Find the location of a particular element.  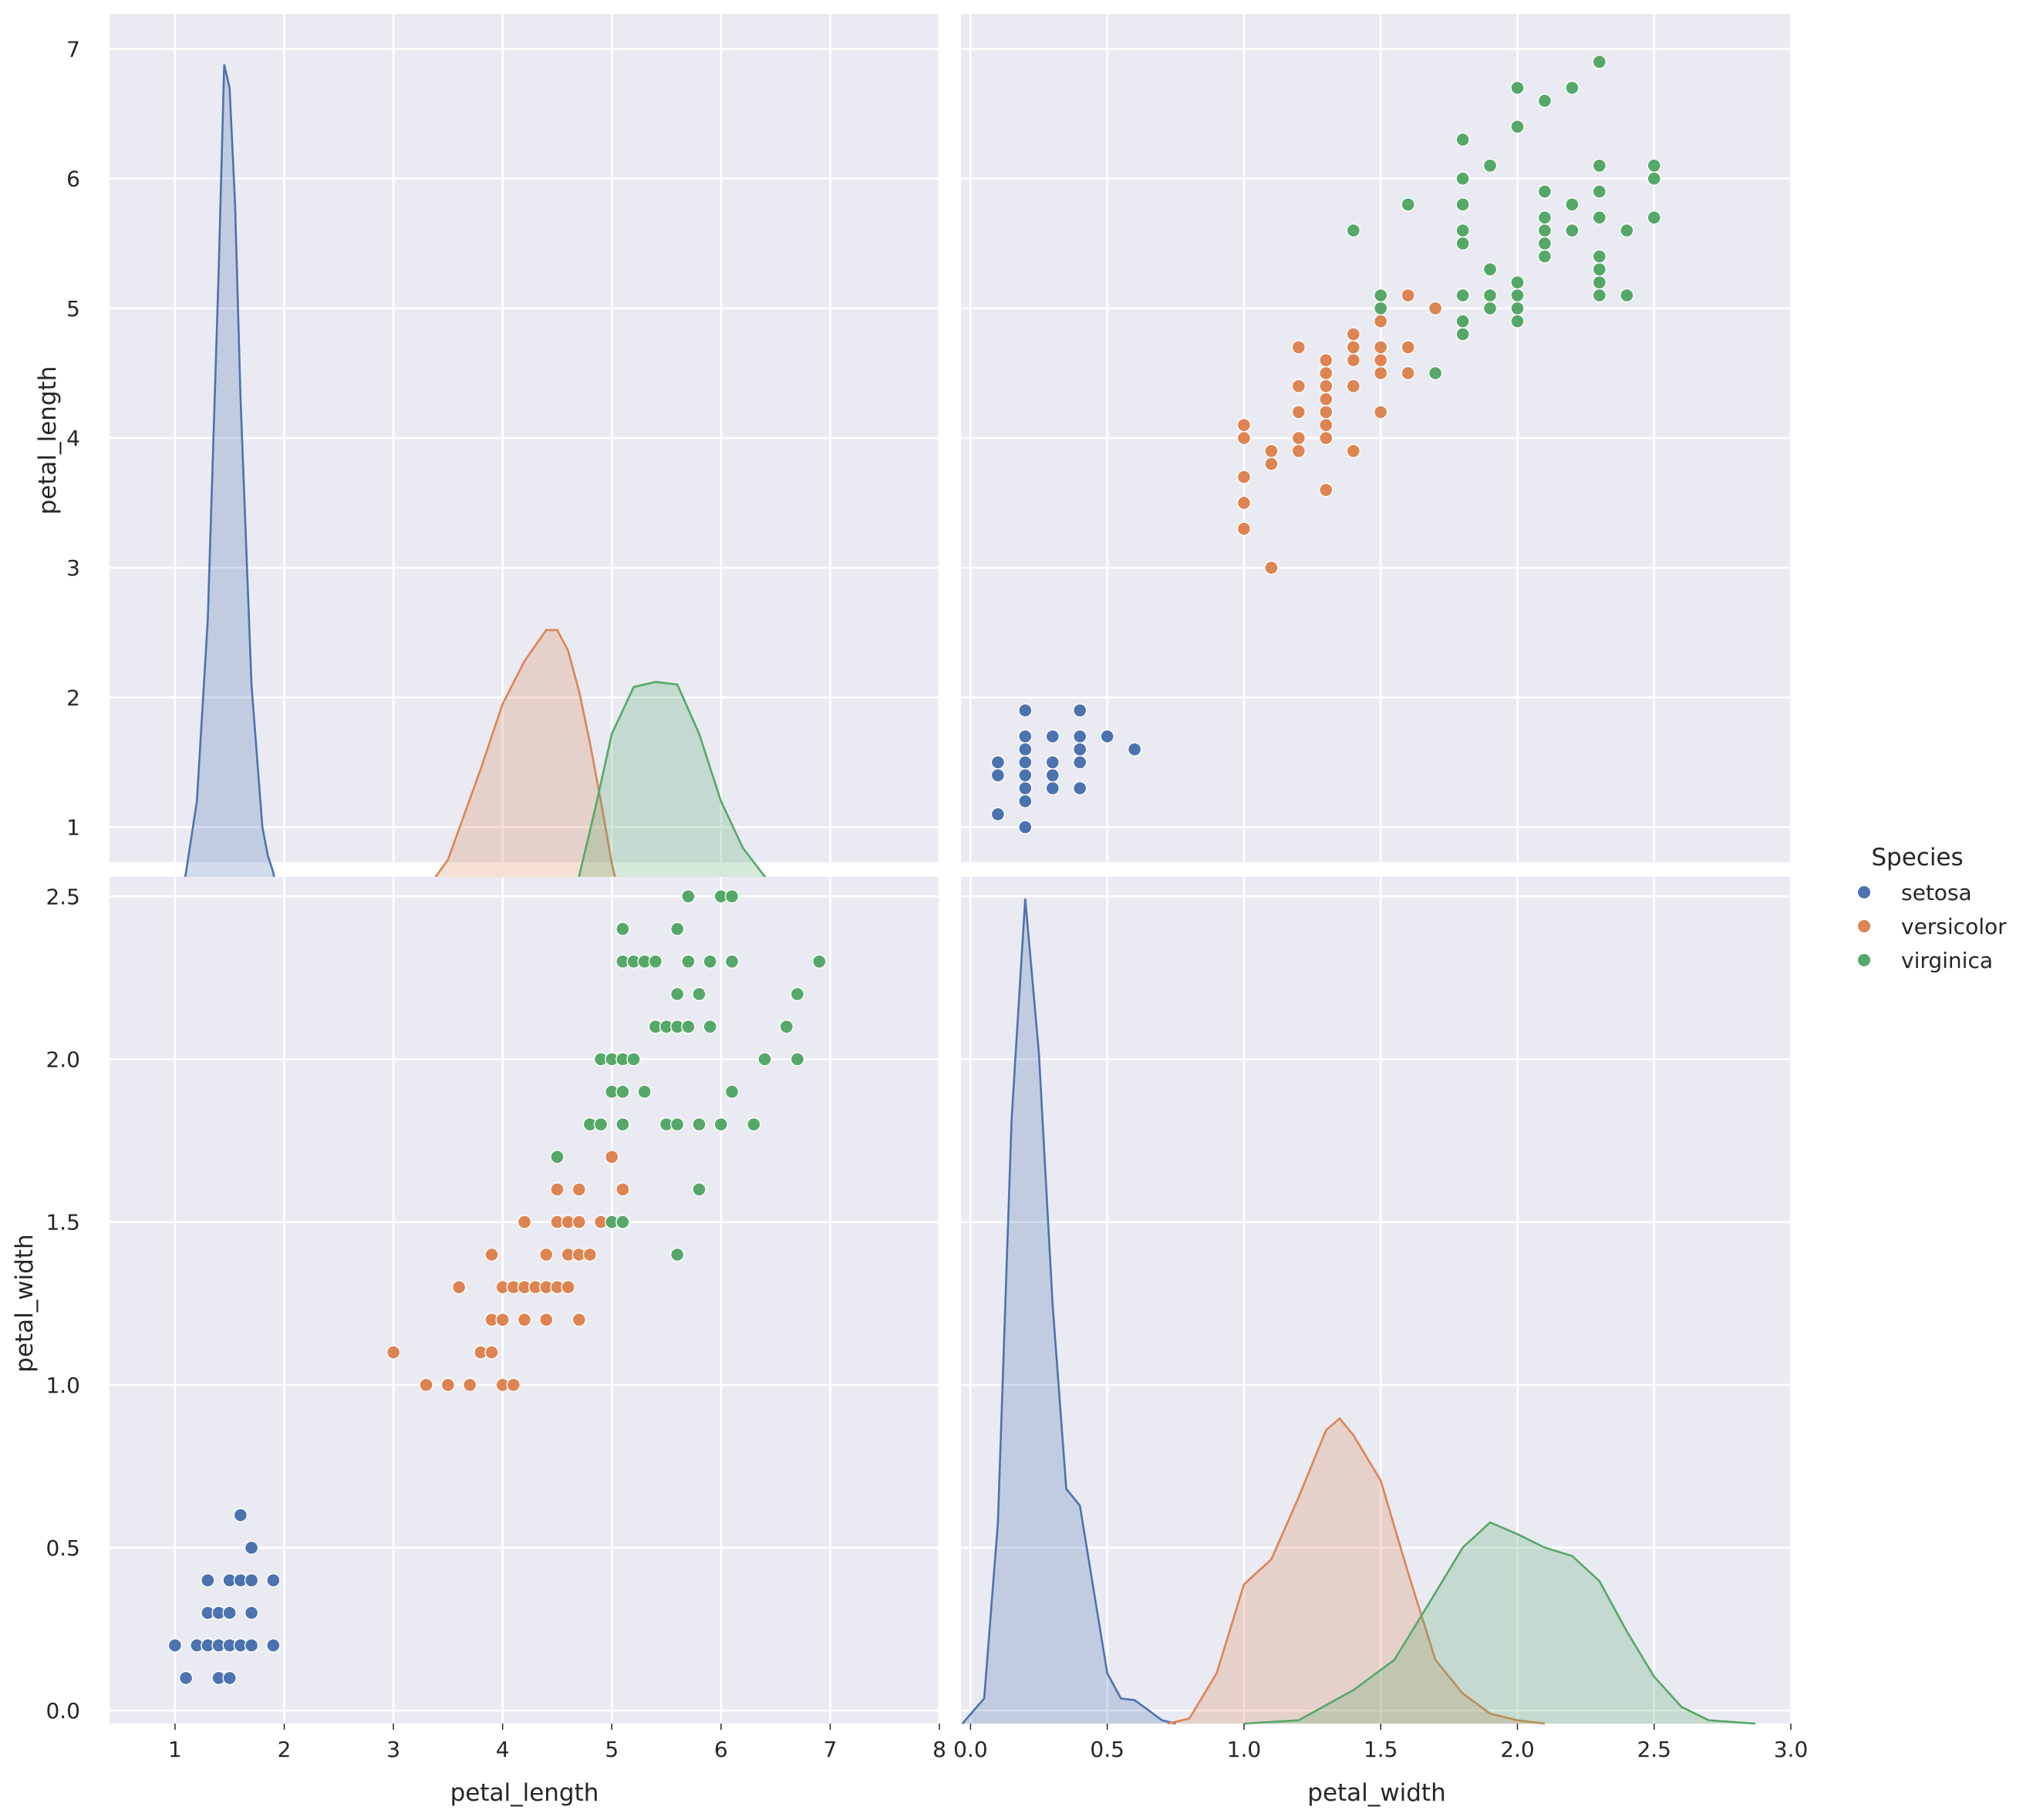

y-tick-label: 1.0 is located at coordinates (63, 1386).